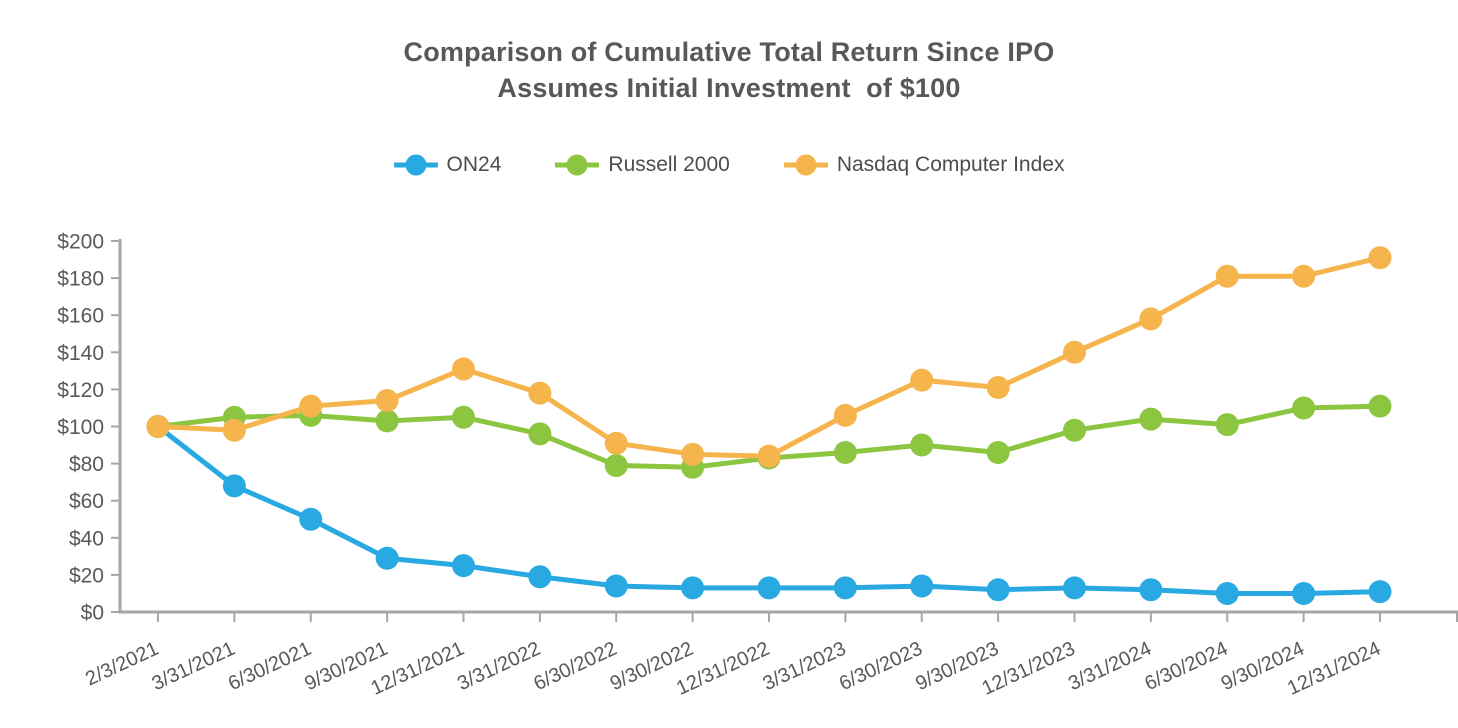 The image size is (1458, 728). What do you see at coordinates (270, 667) in the screenshot?
I see `x-tick-label: 6/30/2021` at bounding box center [270, 667].